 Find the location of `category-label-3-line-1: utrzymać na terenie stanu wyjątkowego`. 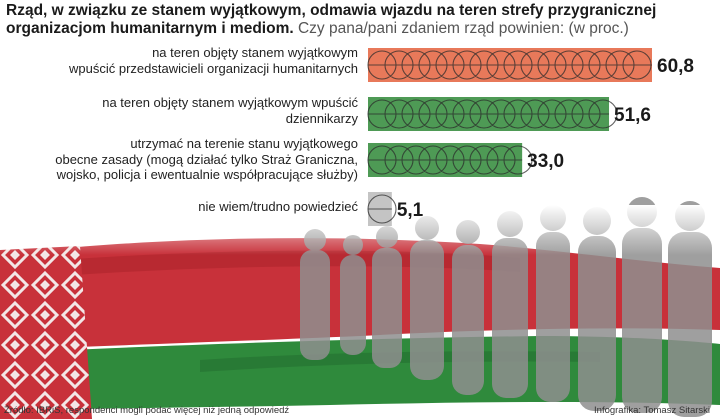

category-label-3-line-1: utrzymać na terenie stanu wyjątkowego is located at coordinates (244, 143).